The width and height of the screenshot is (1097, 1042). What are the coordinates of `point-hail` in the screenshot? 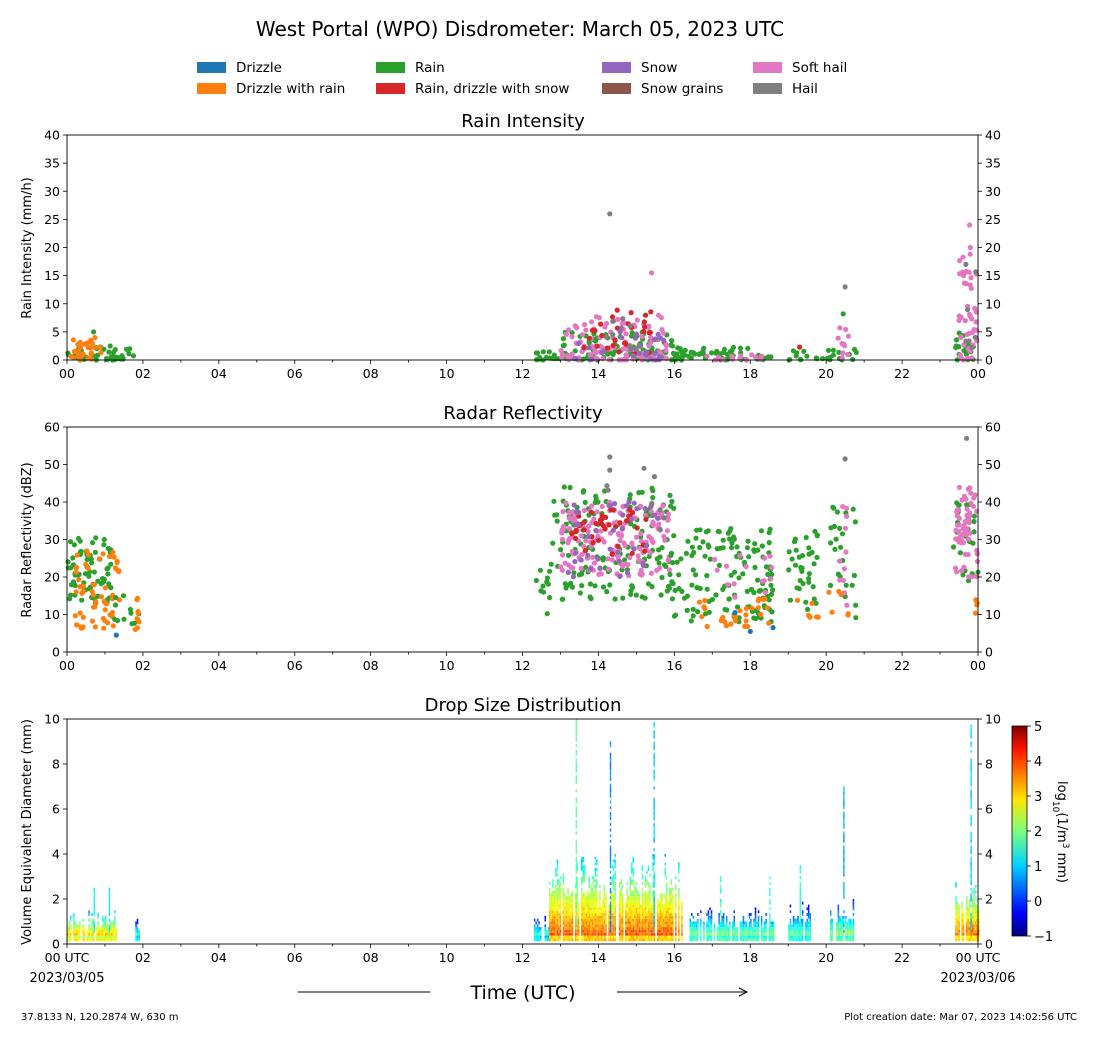 It's located at (607, 486).